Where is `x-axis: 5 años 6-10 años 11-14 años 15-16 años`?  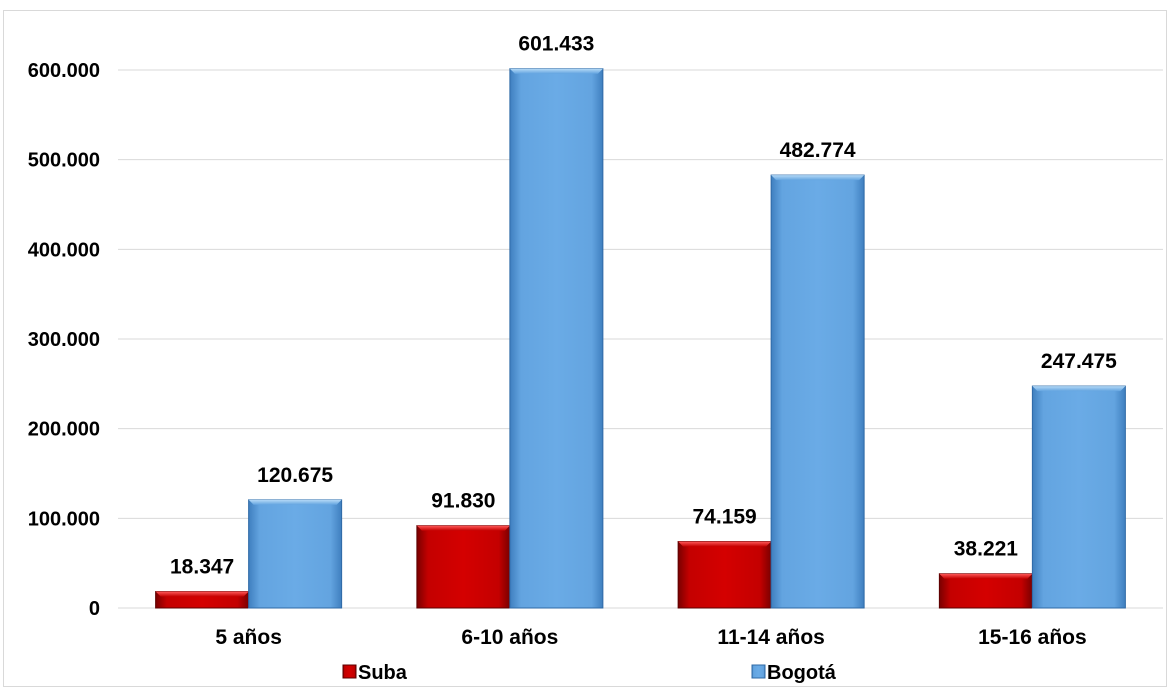
x-axis: 5 años 6-10 años 11-14 años 15-16 años is located at coordinates (650, 637).